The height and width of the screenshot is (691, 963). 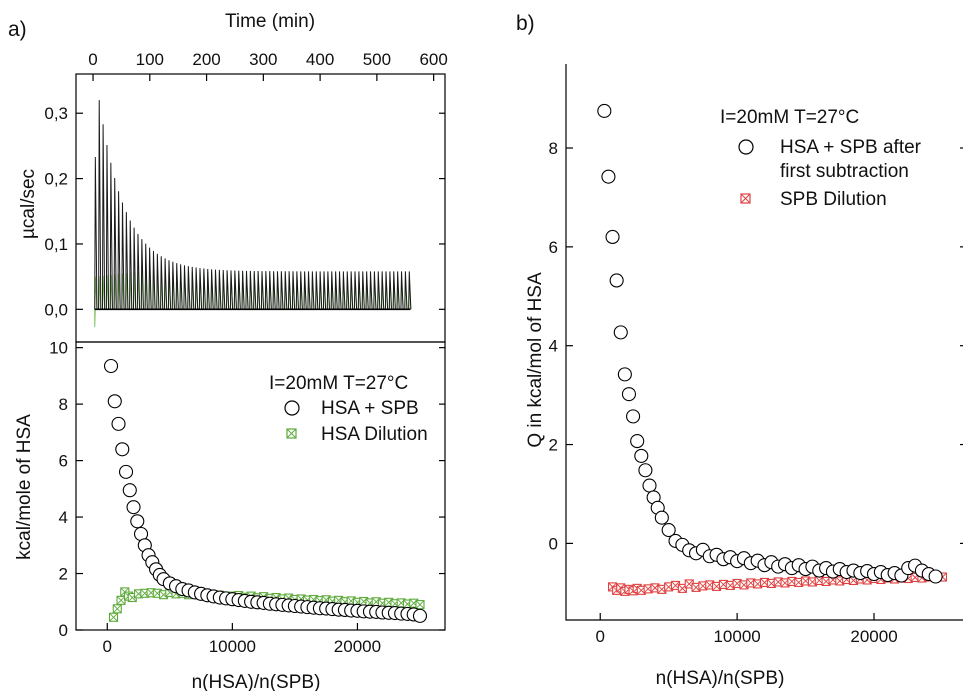 What do you see at coordinates (370, 408) in the screenshot?
I see `legend-label-hsa-spb: HSA + SPB` at bounding box center [370, 408].